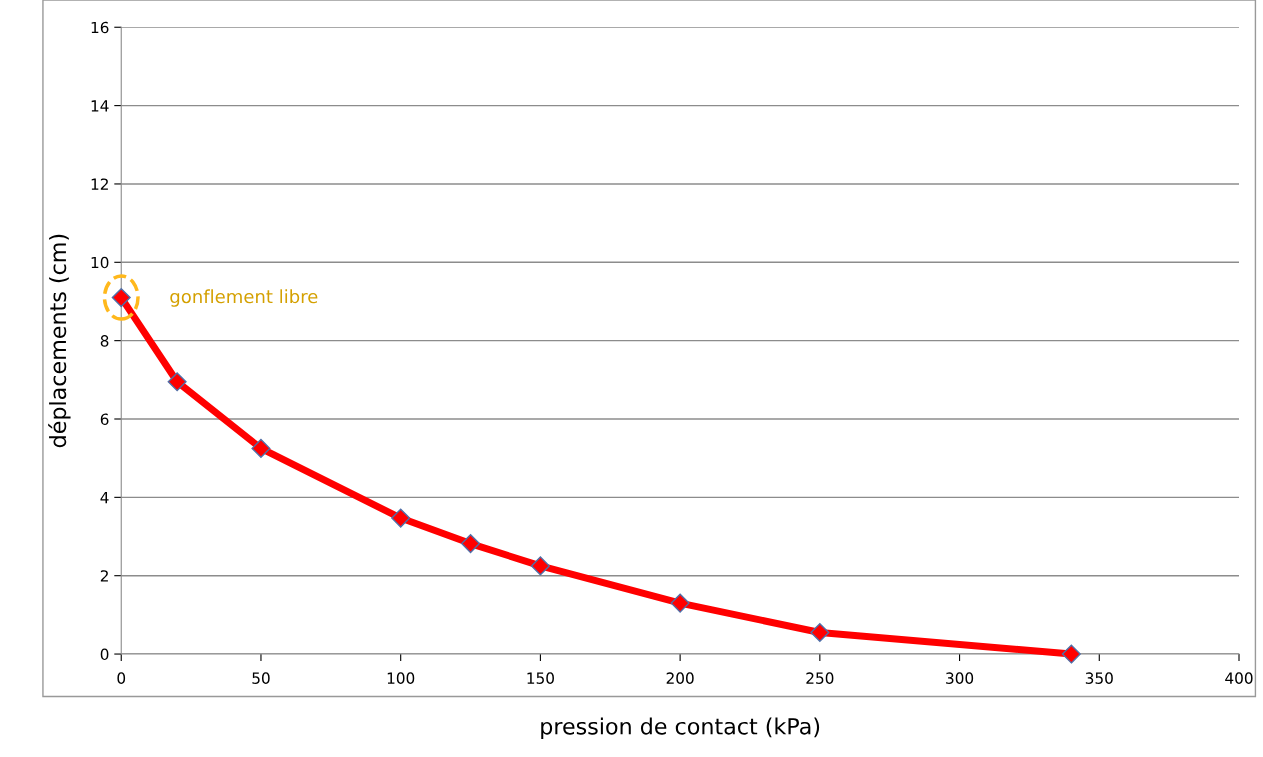 The height and width of the screenshot is (757, 1263). I want to click on y-tick-label: 8, so click(104, 341).